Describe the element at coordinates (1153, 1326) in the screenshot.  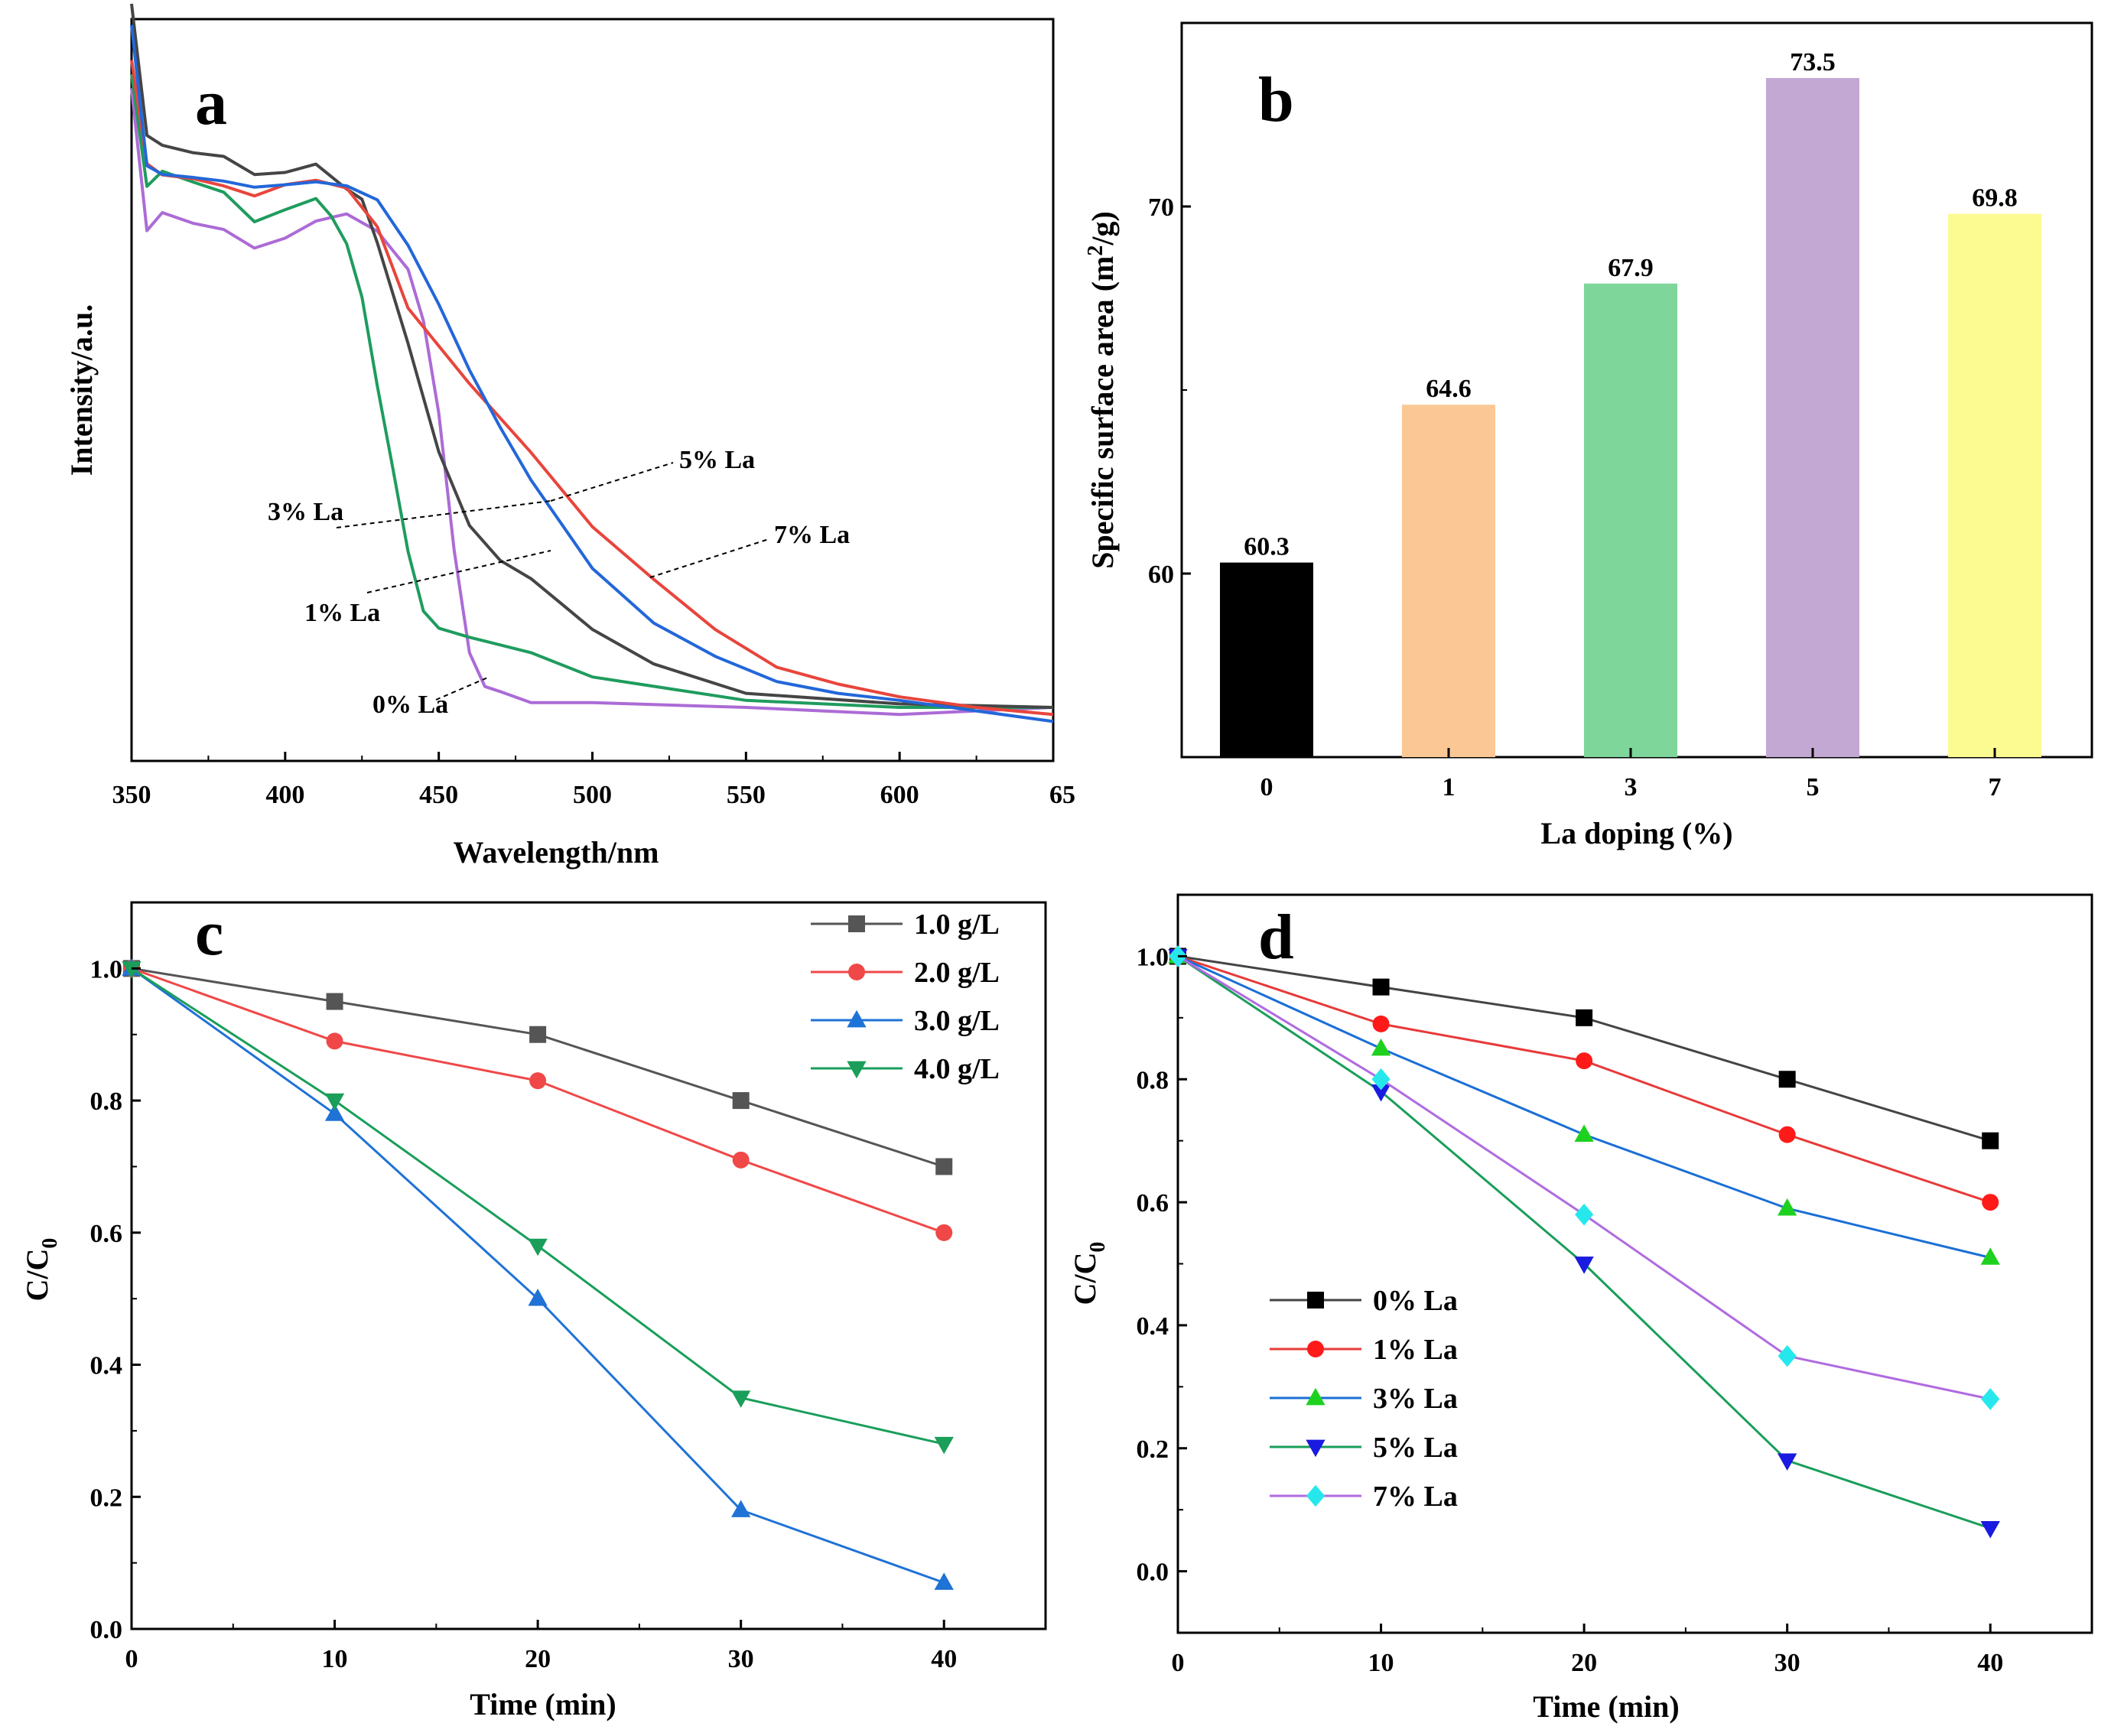
I see `panel-d-y-tick-label: 0.4` at that location.